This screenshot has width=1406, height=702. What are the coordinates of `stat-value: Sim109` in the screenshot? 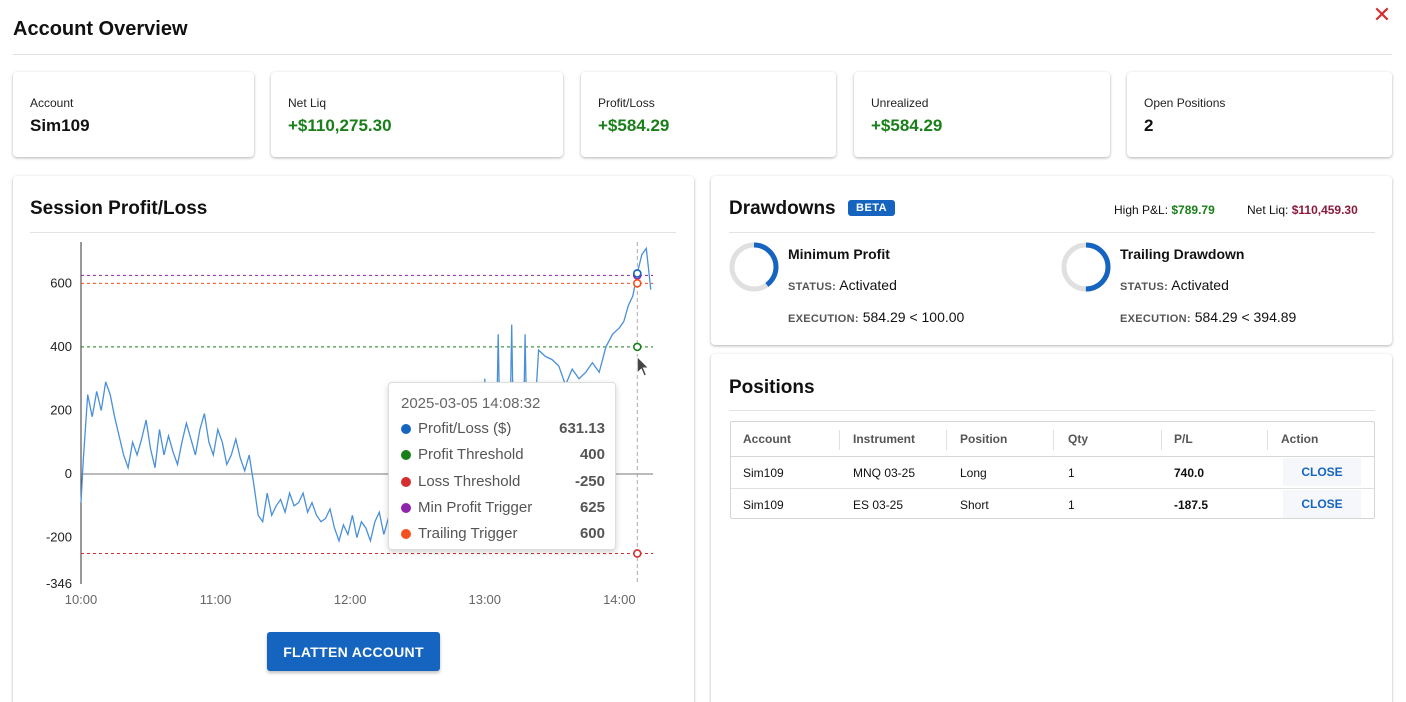 It's located at (60, 125).